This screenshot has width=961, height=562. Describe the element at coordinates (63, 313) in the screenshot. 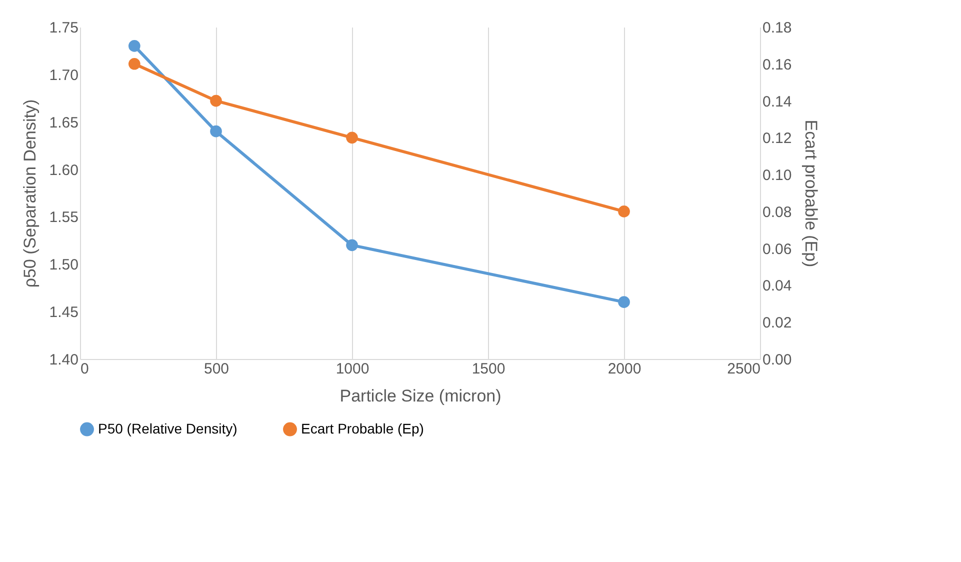

I see `y-tick-label: 1.45` at that location.